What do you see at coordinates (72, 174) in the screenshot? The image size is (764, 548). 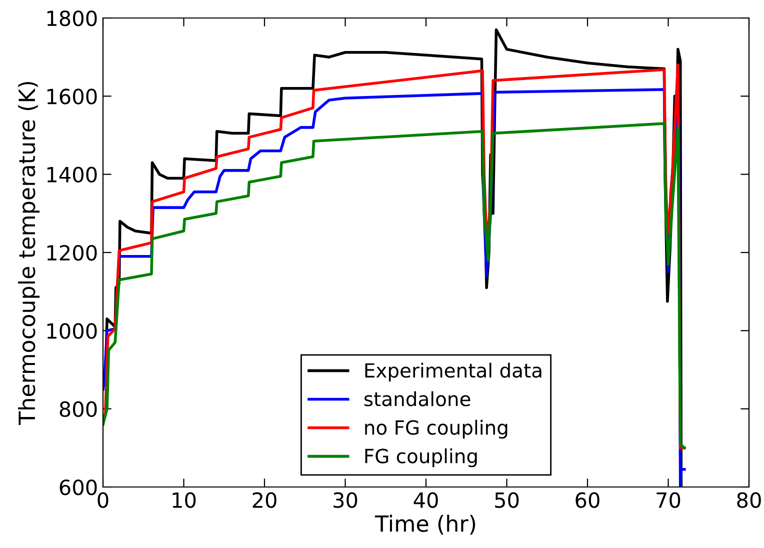 I see `y-tick-label: 1400` at bounding box center [72, 174].